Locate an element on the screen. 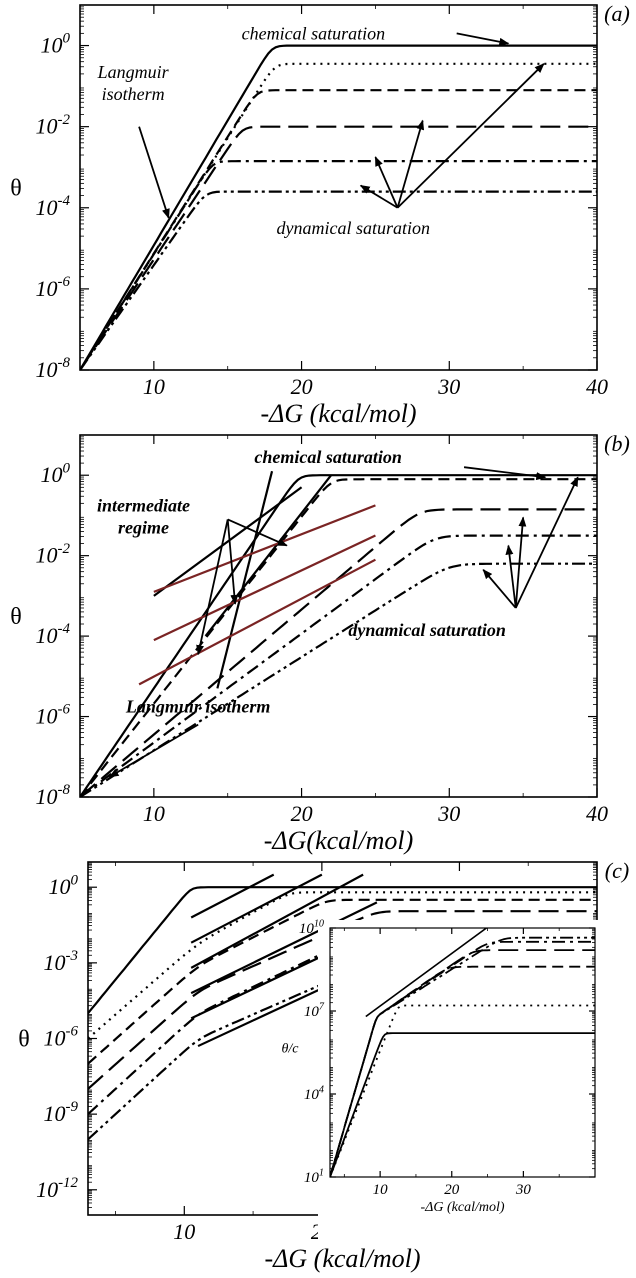 The image size is (636, 1278). series-dash-line is located at coordinates (342, 981).